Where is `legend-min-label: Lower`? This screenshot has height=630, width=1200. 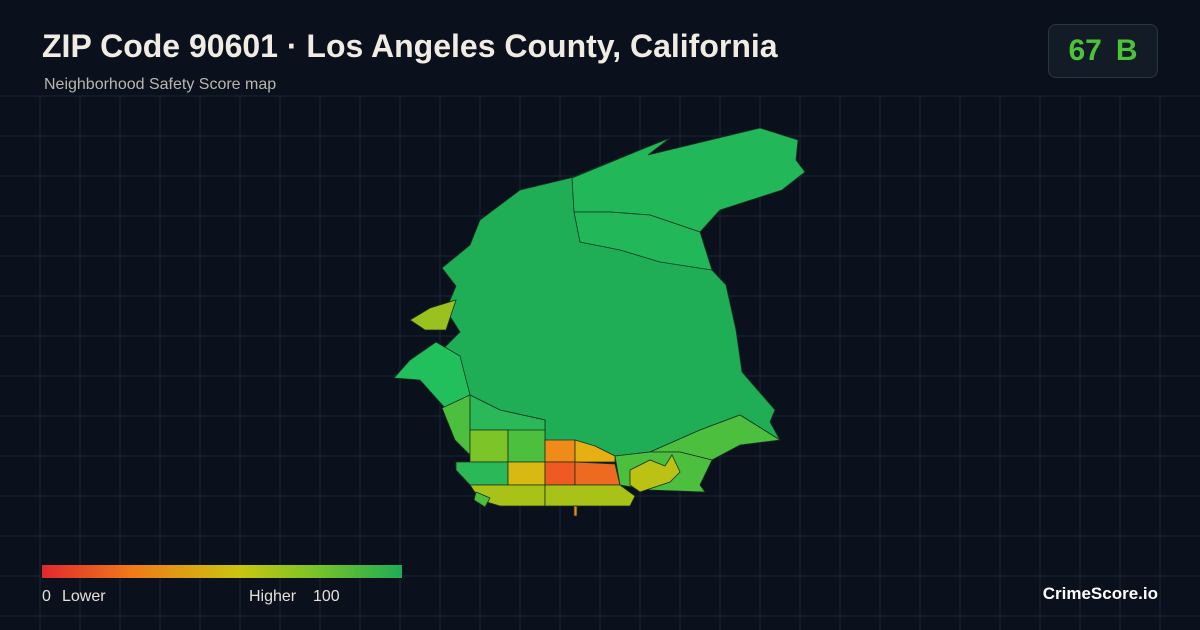 legend-min-label: Lower is located at coordinates (84, 596).